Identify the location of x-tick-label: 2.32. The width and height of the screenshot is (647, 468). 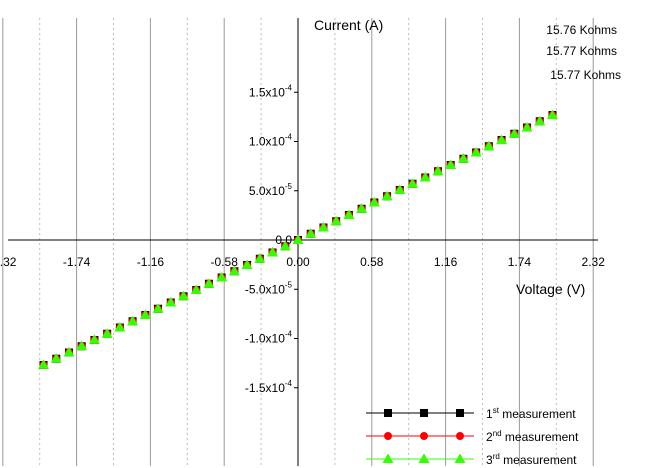
(594, 262).